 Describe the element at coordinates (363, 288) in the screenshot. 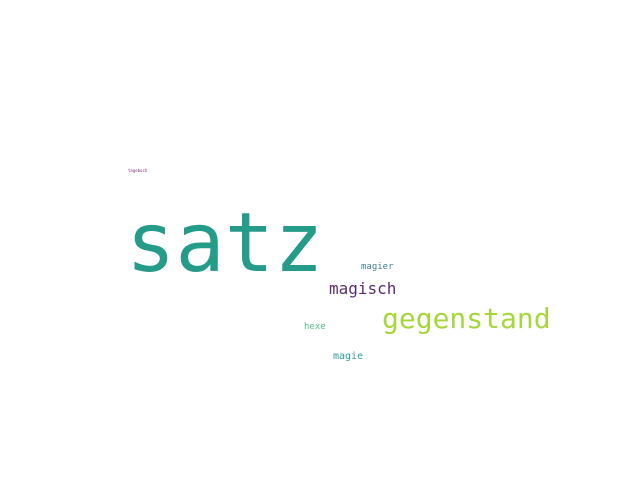

I see `word-magisch: magisch` at that location.